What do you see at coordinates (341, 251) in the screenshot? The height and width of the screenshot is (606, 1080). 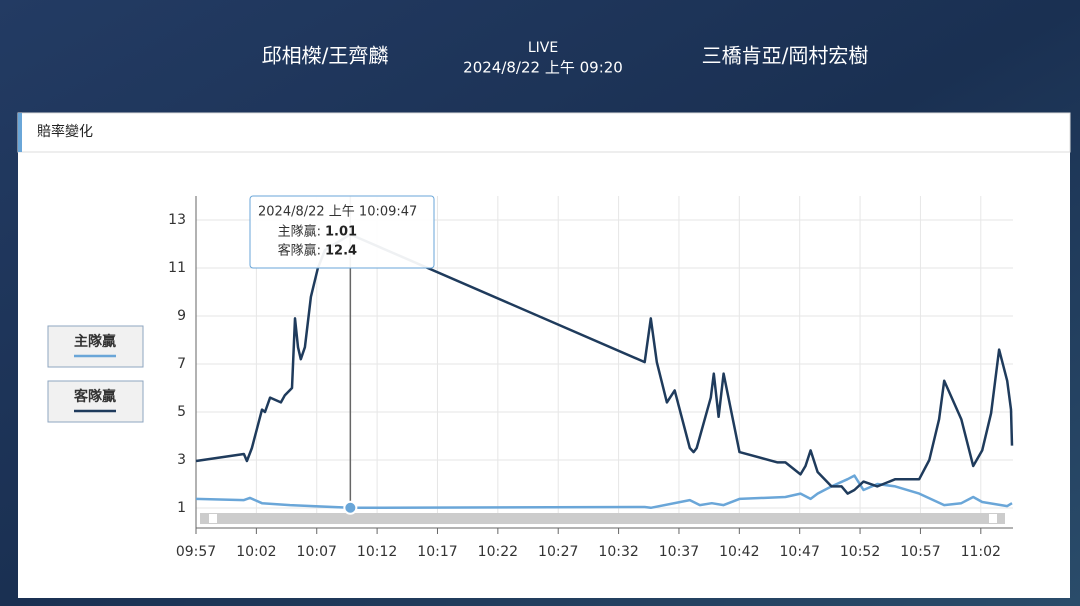 I see `tooltip-value: 12.4` at bounding box center [341, 251].